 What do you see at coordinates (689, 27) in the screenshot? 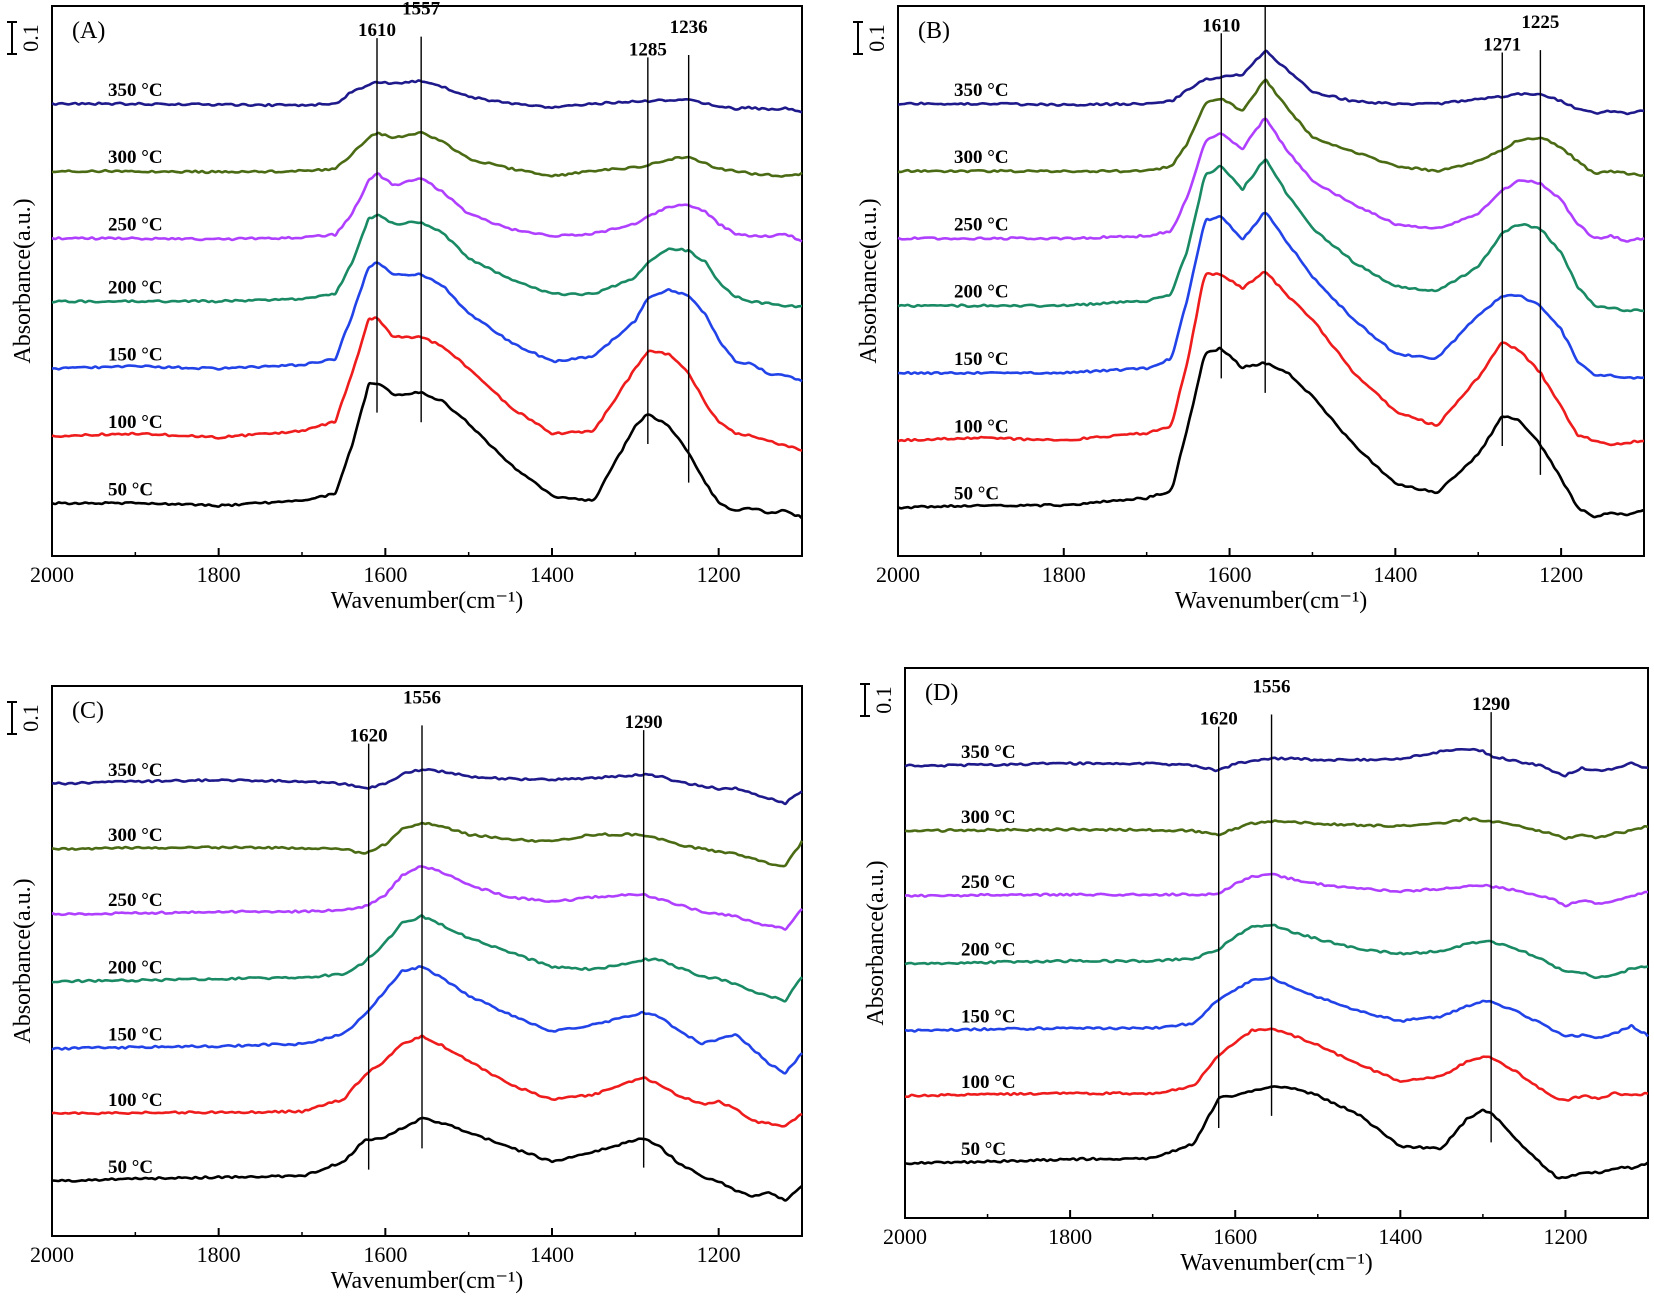
I see `peak-label: 1236` at bounding box center [689, 27].